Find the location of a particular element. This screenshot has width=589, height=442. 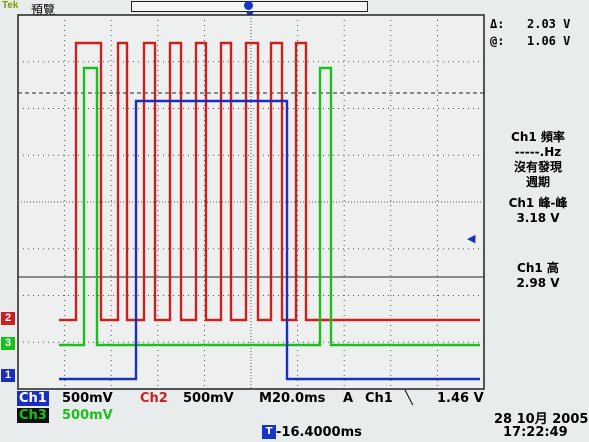

trigger-slope-icon: ╲ is located at coordinates (409, 398).